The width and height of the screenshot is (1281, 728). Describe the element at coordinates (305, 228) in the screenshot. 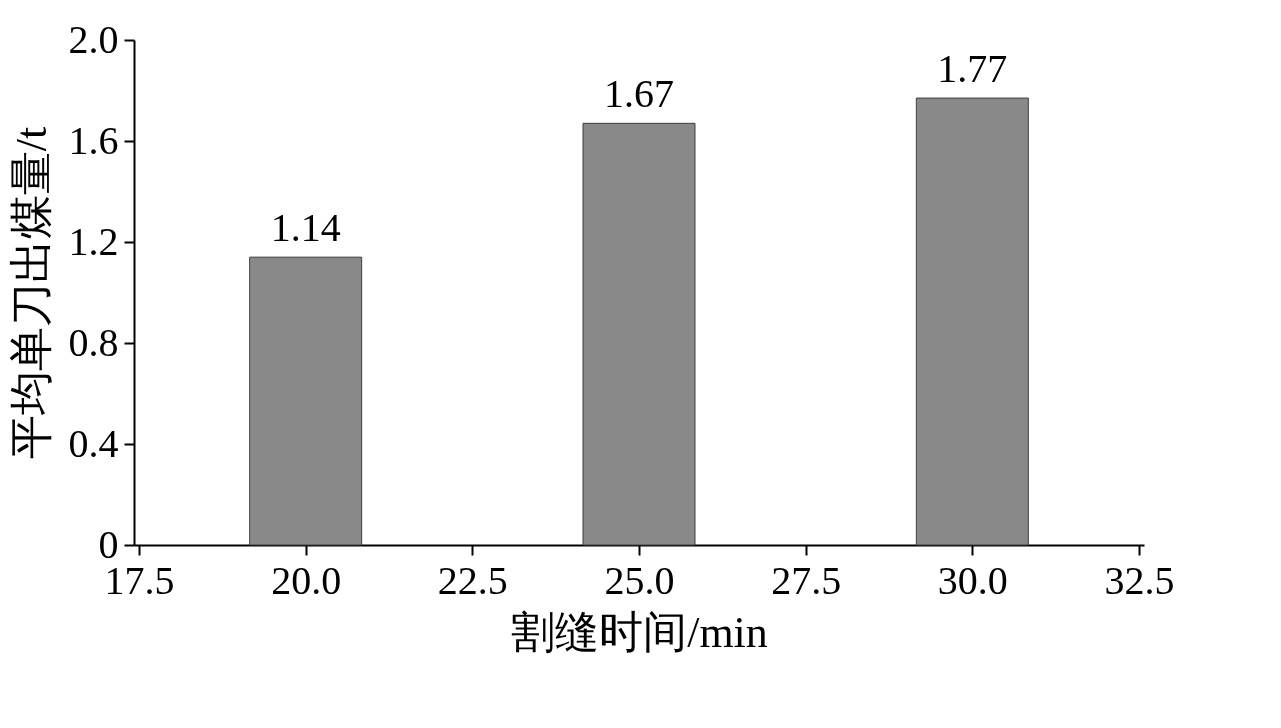

I see `data-label: 1.14` at that location.